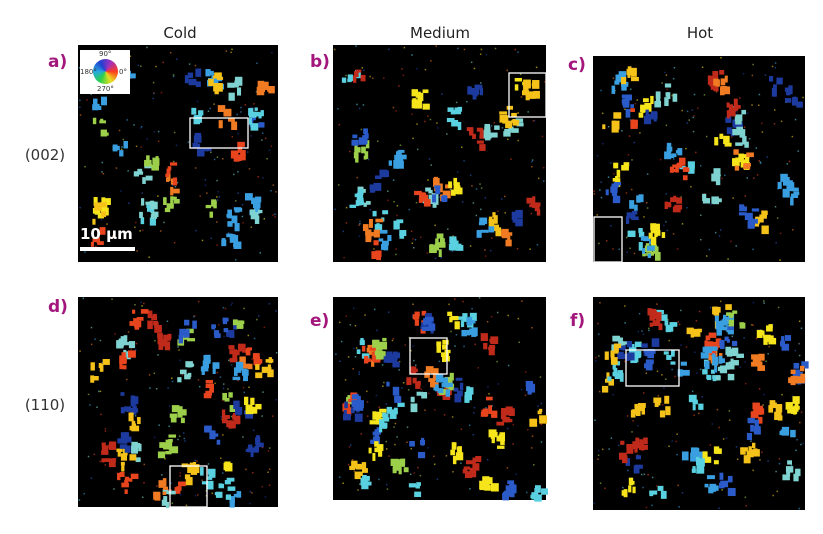 The width and height of the screenshot is (823, 534). I want to click on wheel-label: 90°, so click(105, 54).